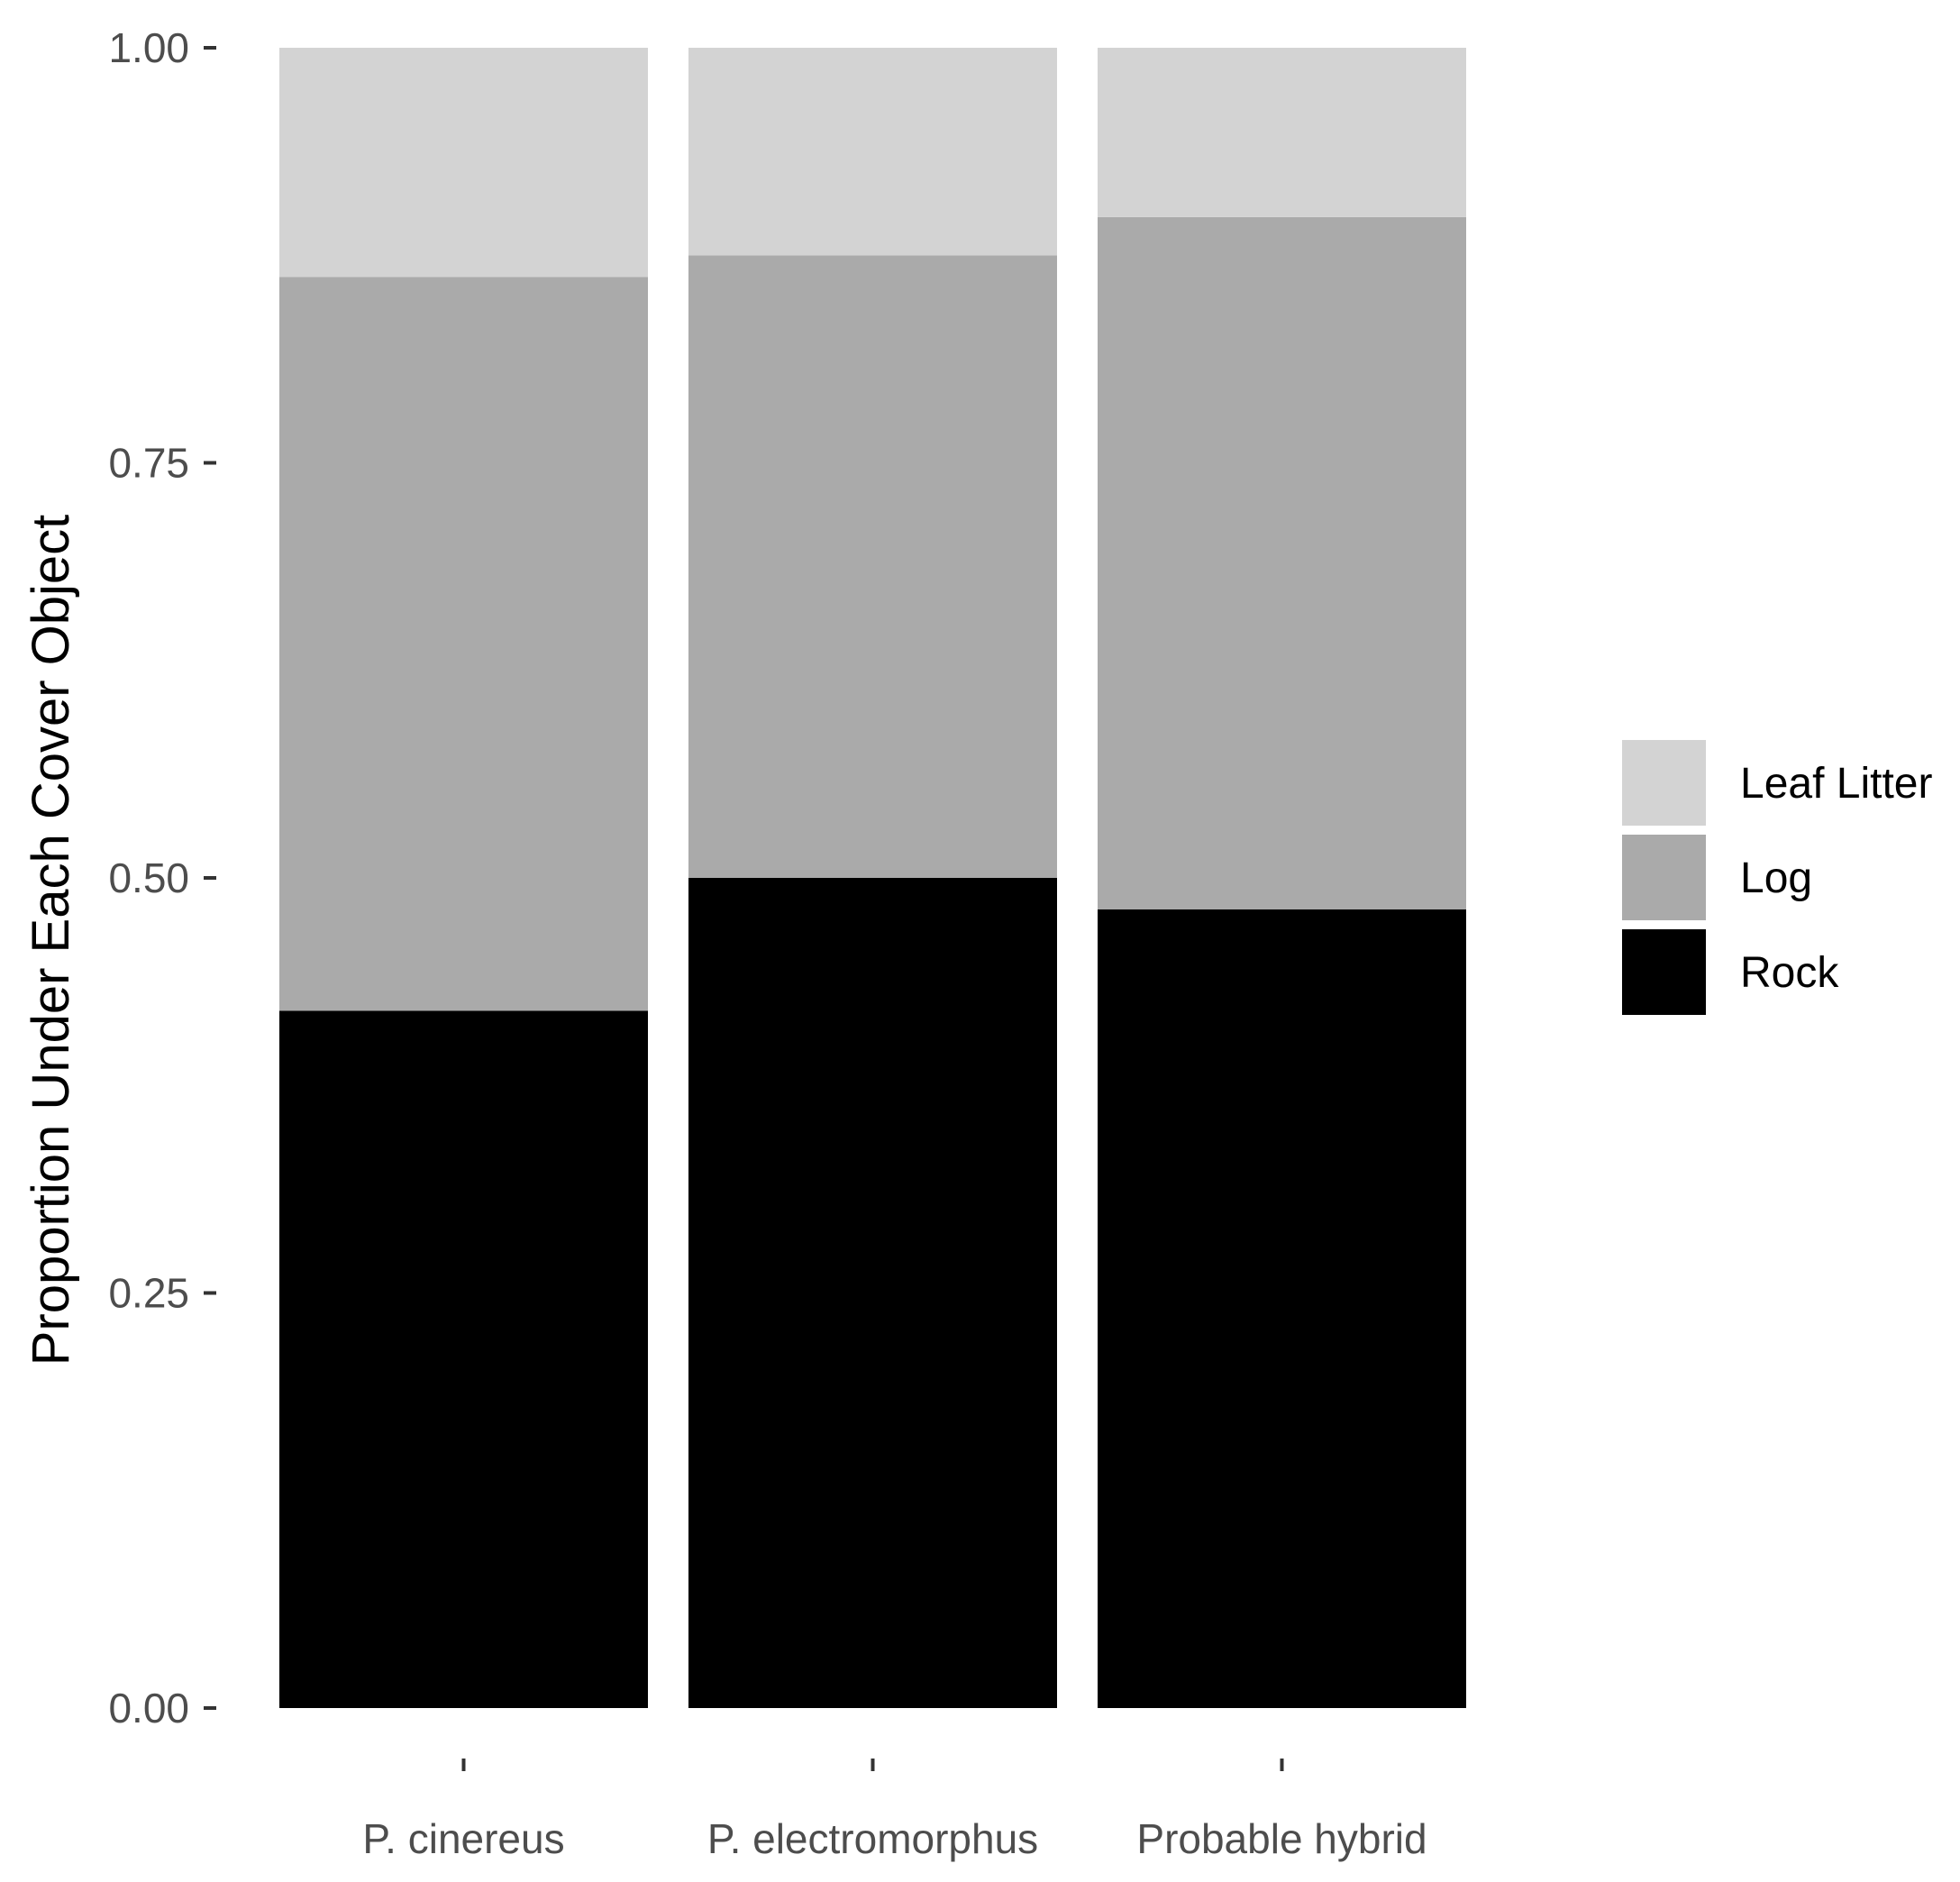  Describe the element at coordinates (872, 1838) in the screenshot. I see `x-tick-label: P. electromorphus` at that location.